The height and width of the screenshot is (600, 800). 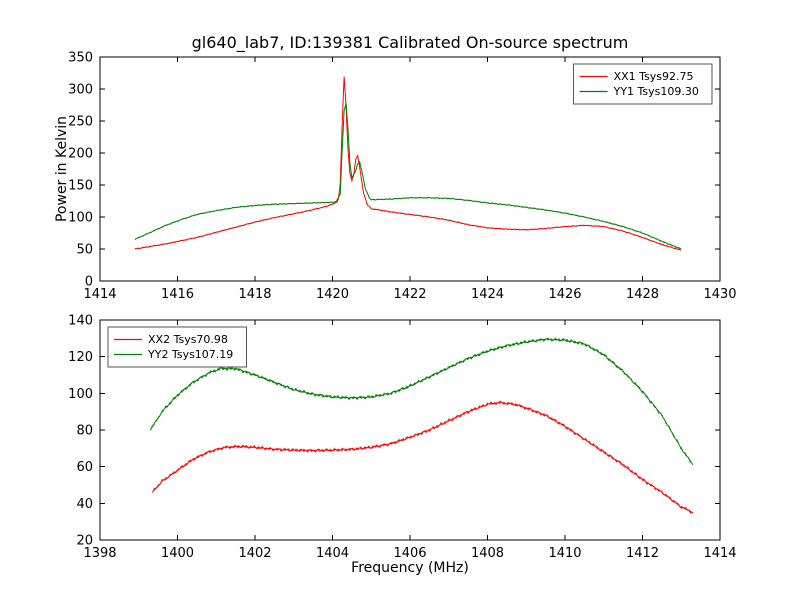 What do you see at coordinates (656, 91) in the screenshot?
I see `legend-label: YY1 Tsys109.30` at bounding box center [656, 91].